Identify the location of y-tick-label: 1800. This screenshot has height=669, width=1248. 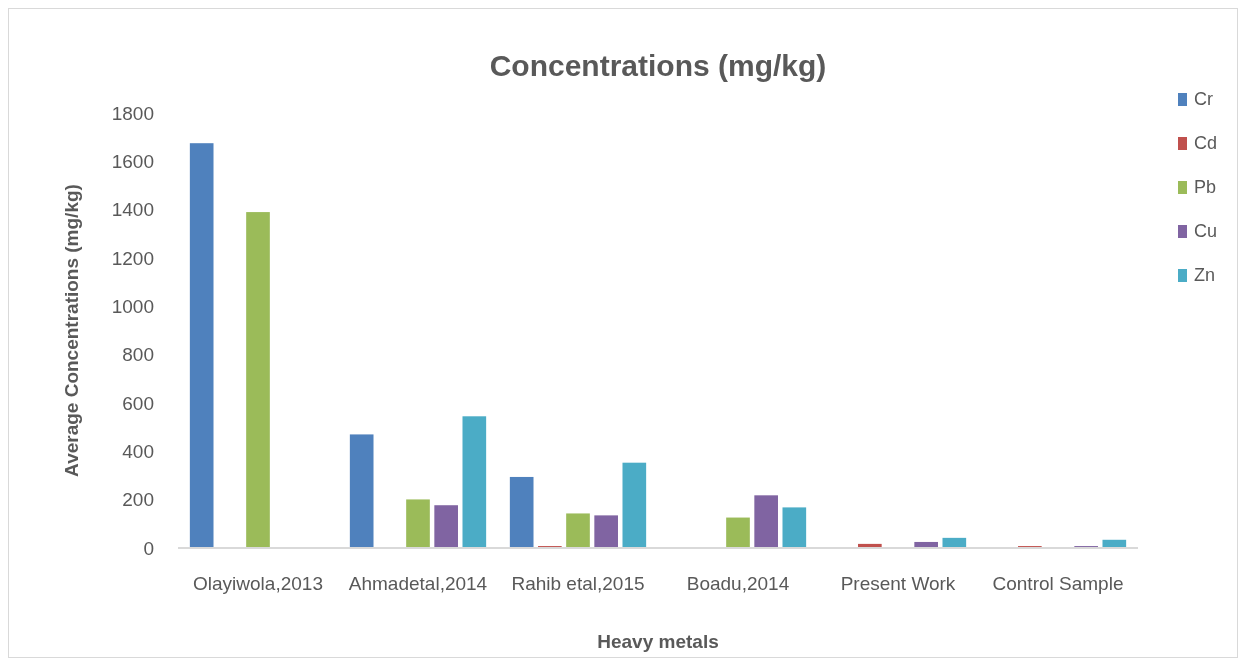
(132, 113).